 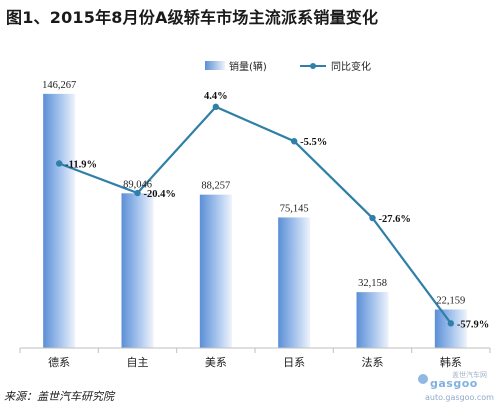 What do you see at coordinates (215, 186) in the screenshot?
I see `bar-value-label: 88,257` at bounding box center [215, 186].